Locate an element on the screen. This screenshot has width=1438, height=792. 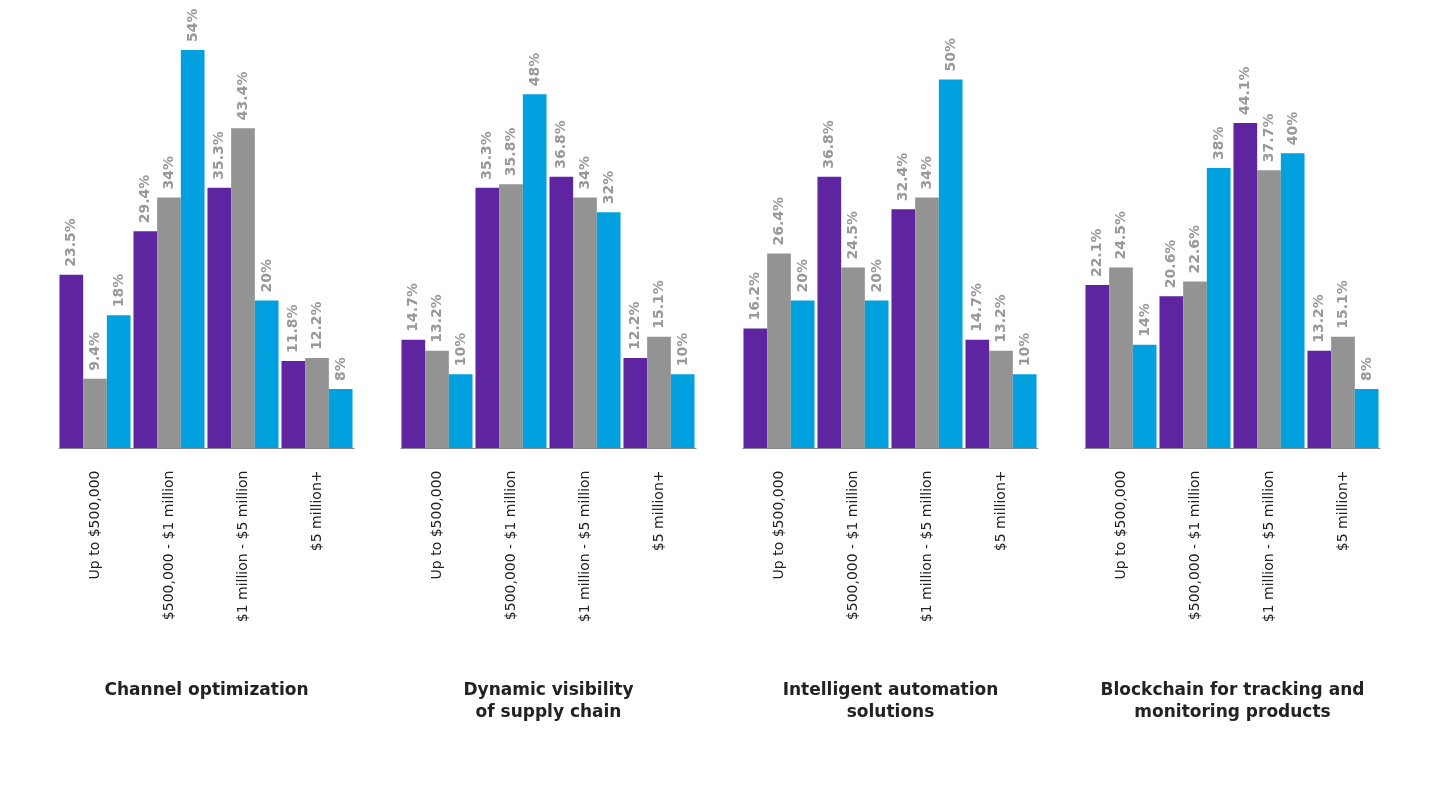
data-label: 44.1% is located at coordinates (1244, 90).